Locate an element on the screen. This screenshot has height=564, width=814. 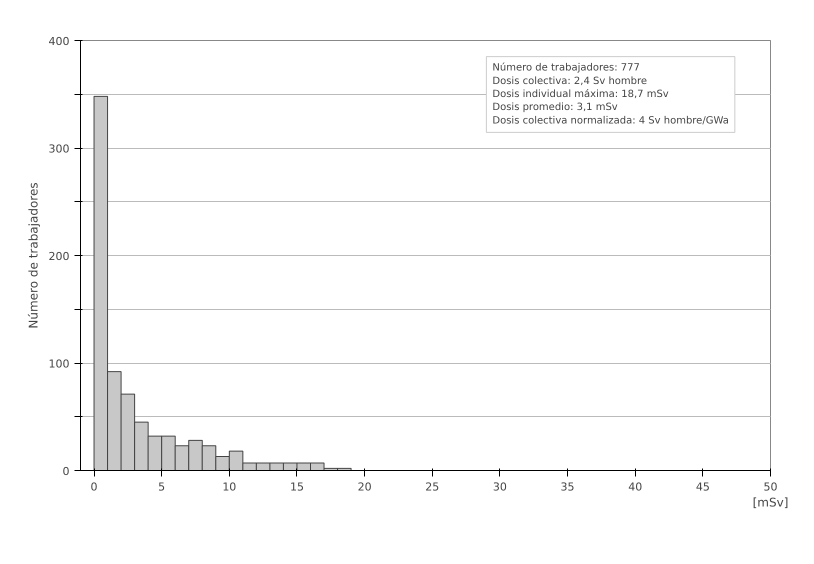
annotation: Dosis promedio: 3,1 mSv is located at coordinates (555, 108).